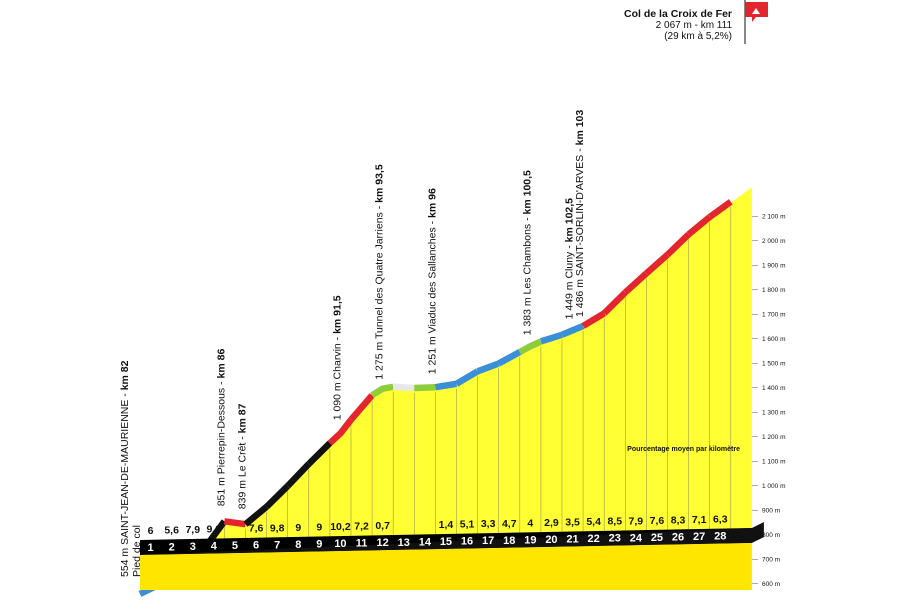  I want to click on location-label: 1 383 m Les Chambons - km 100,5, so click(527, 252).